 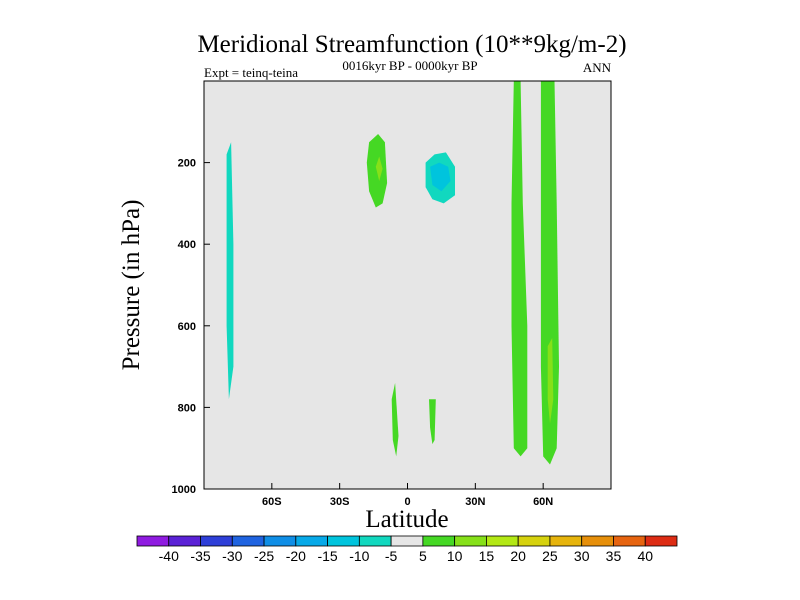 What do you see at coordinates (379, 168) in the screenshot?
I see `contour-region-tropical-south-positive-core` at bounding box center [379, 168].